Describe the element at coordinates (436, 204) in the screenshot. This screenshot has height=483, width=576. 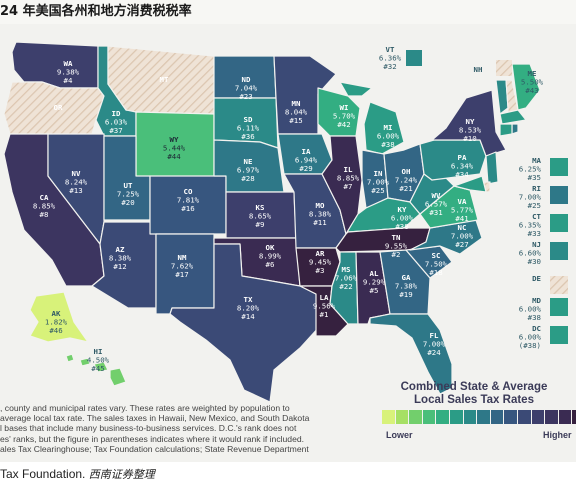
I see `state-label-wv: WV 6.57% #31` at that location.